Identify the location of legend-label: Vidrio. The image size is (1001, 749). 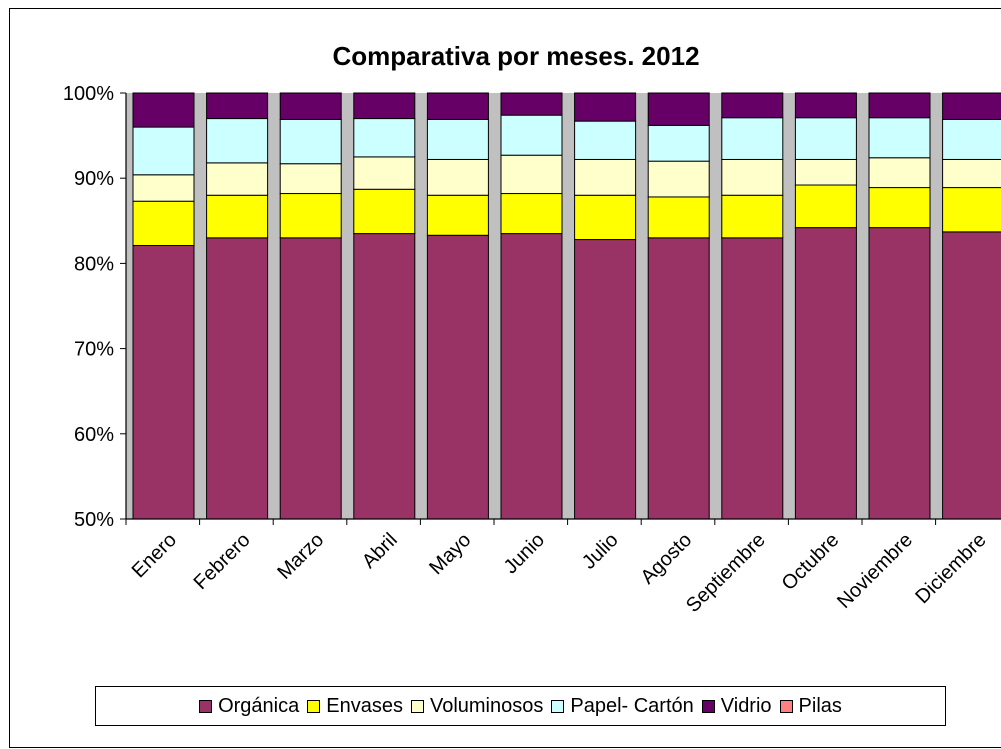
(746, 705).